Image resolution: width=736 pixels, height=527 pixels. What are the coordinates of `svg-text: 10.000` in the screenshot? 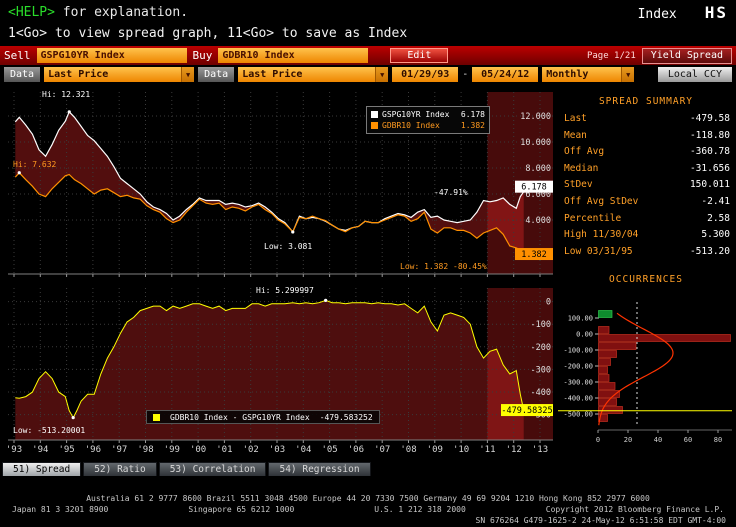 It's located at (535, 143).